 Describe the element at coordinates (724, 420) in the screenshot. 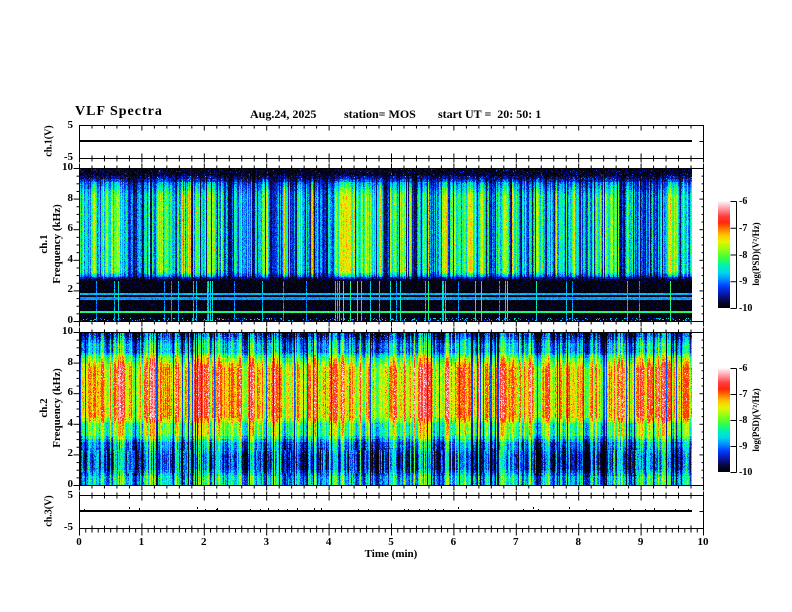

I see `colorbar2-canvas` at that location.